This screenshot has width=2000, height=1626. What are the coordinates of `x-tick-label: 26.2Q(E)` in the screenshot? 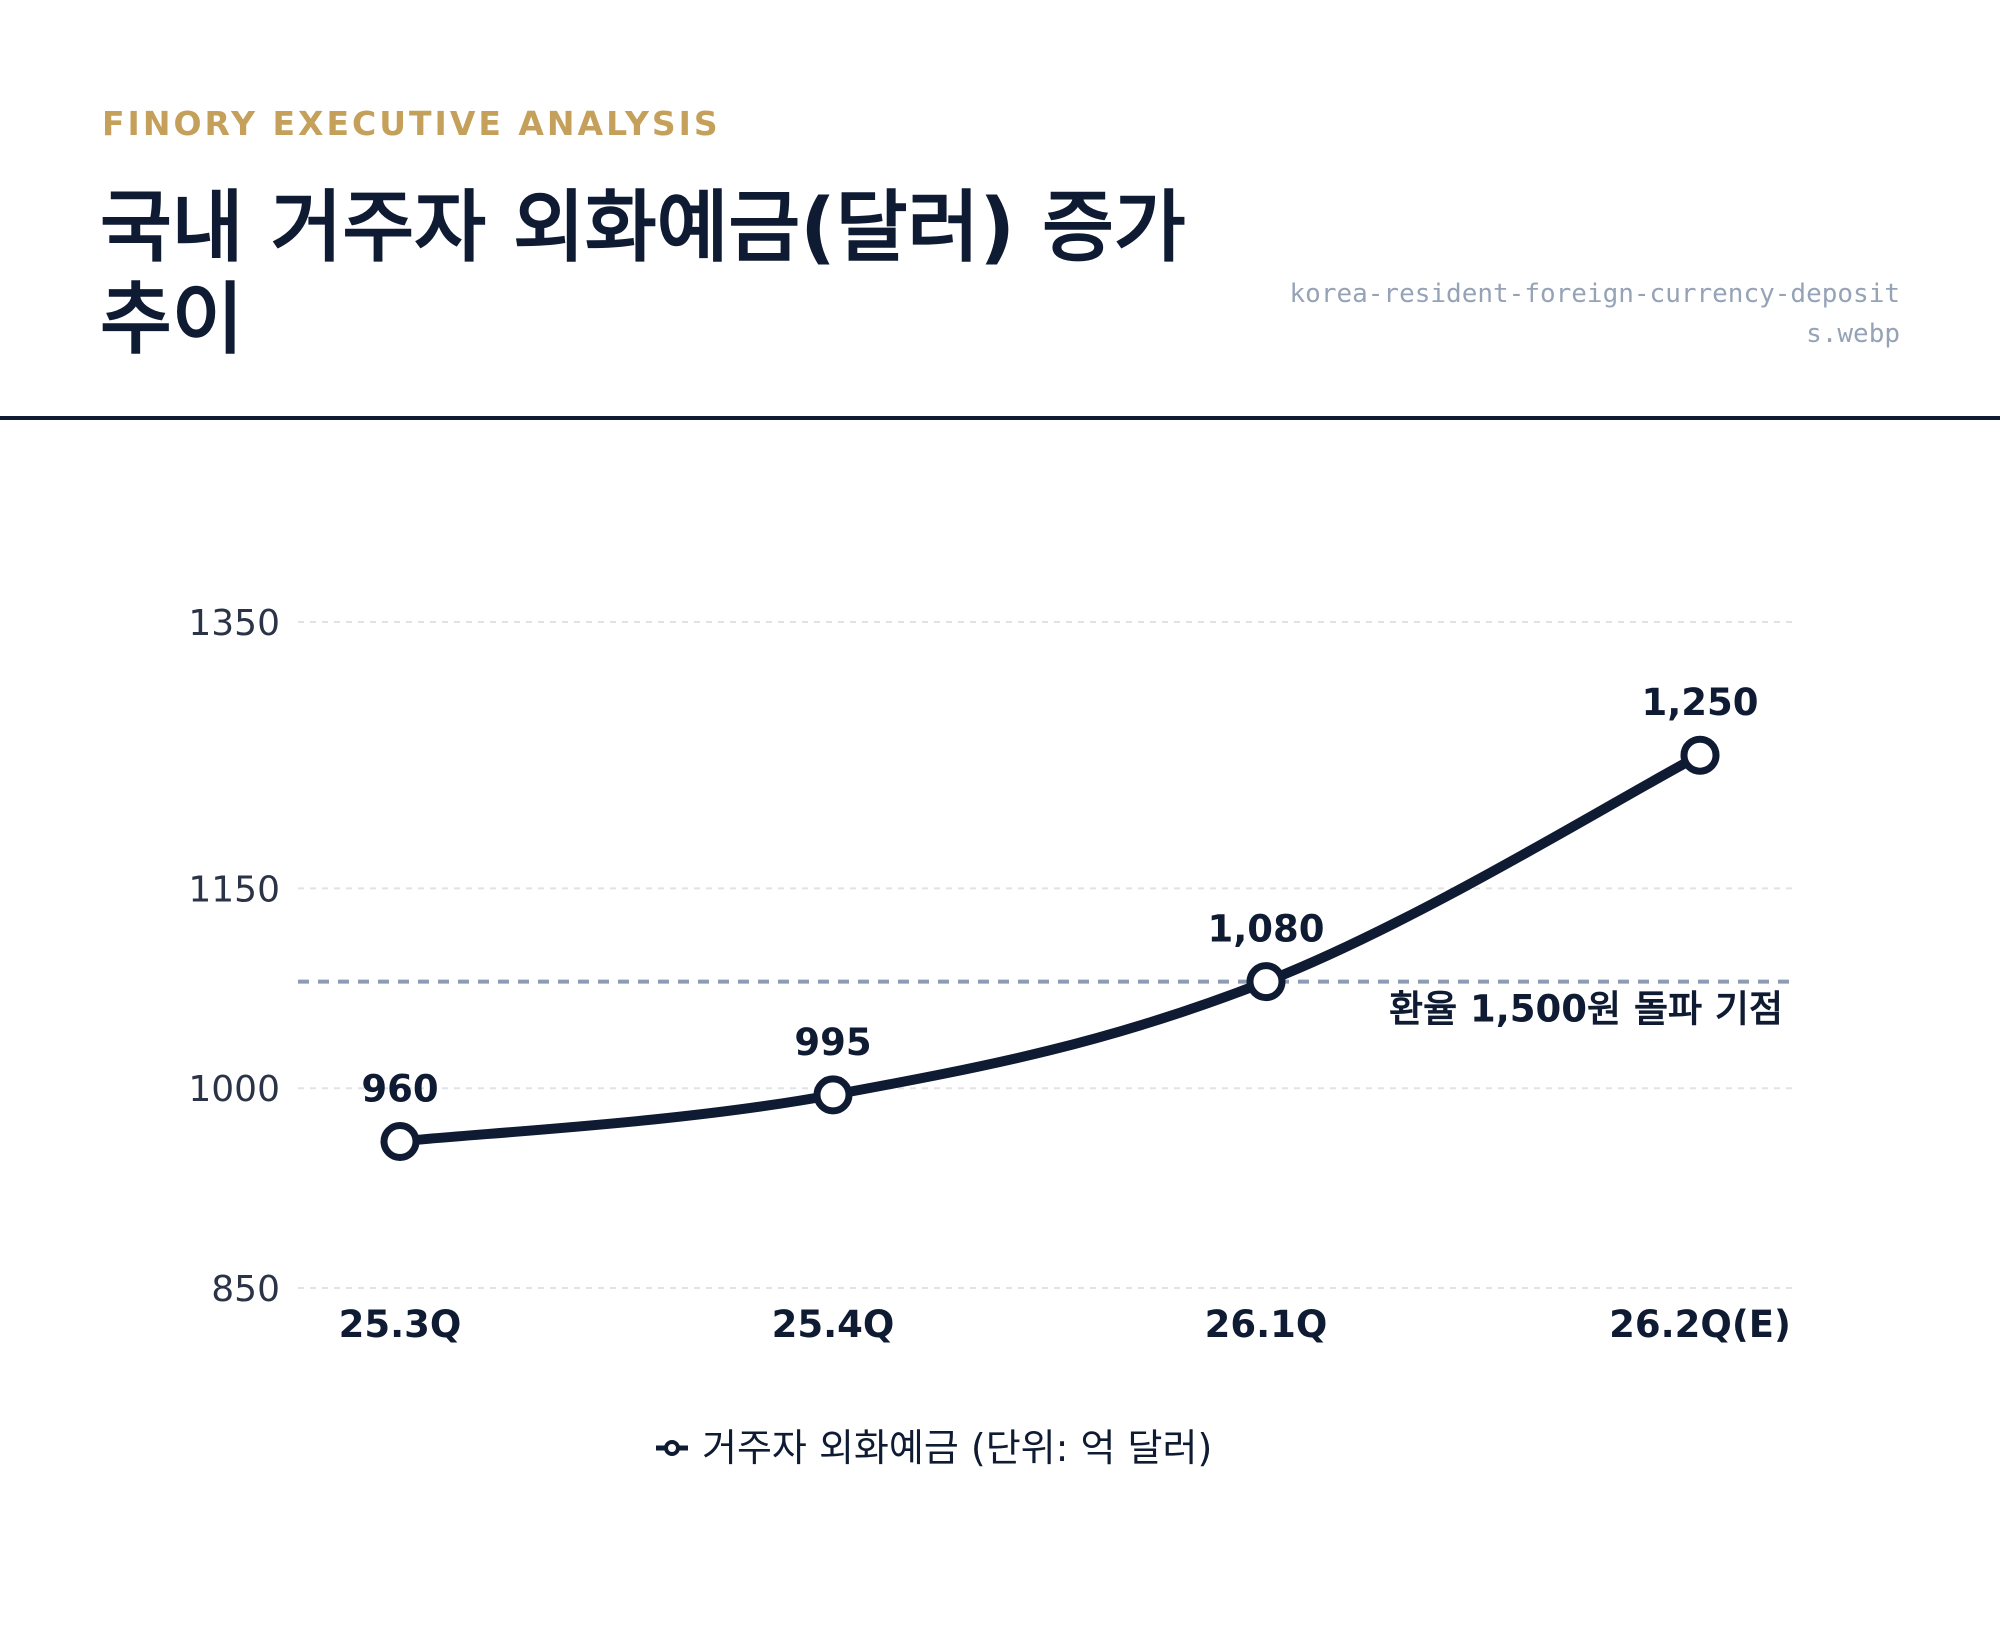 It's located at (1700, 1324).